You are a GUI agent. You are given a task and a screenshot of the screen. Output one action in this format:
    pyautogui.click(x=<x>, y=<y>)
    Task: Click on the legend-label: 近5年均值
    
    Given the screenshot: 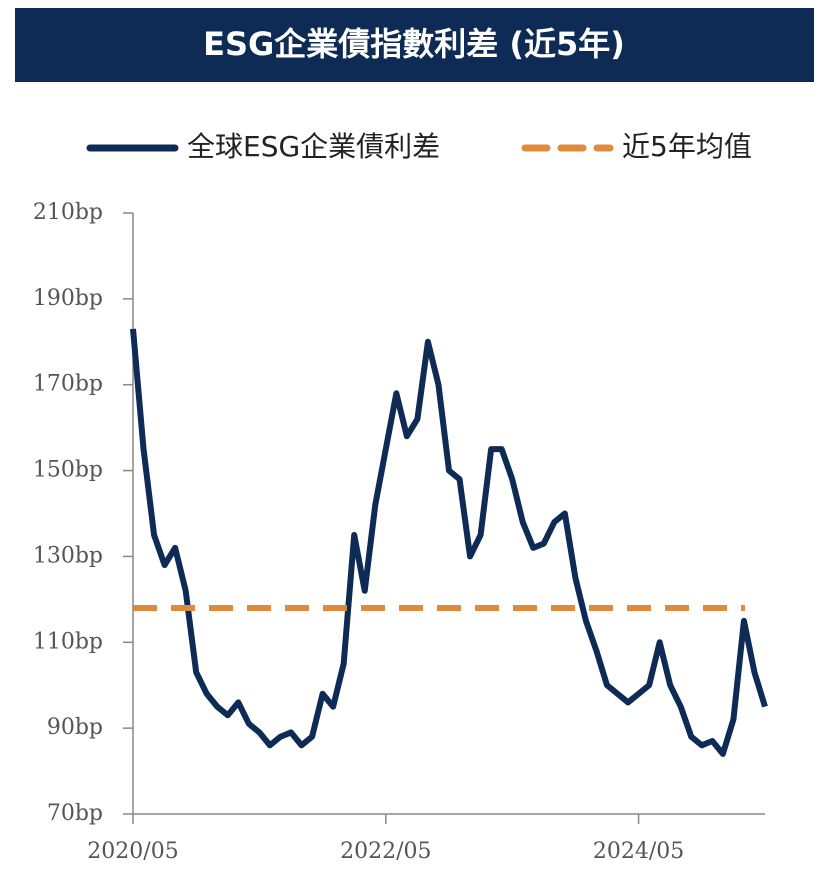 What is the action you would take?
    pyautogui.click(x=687, y=146)
    